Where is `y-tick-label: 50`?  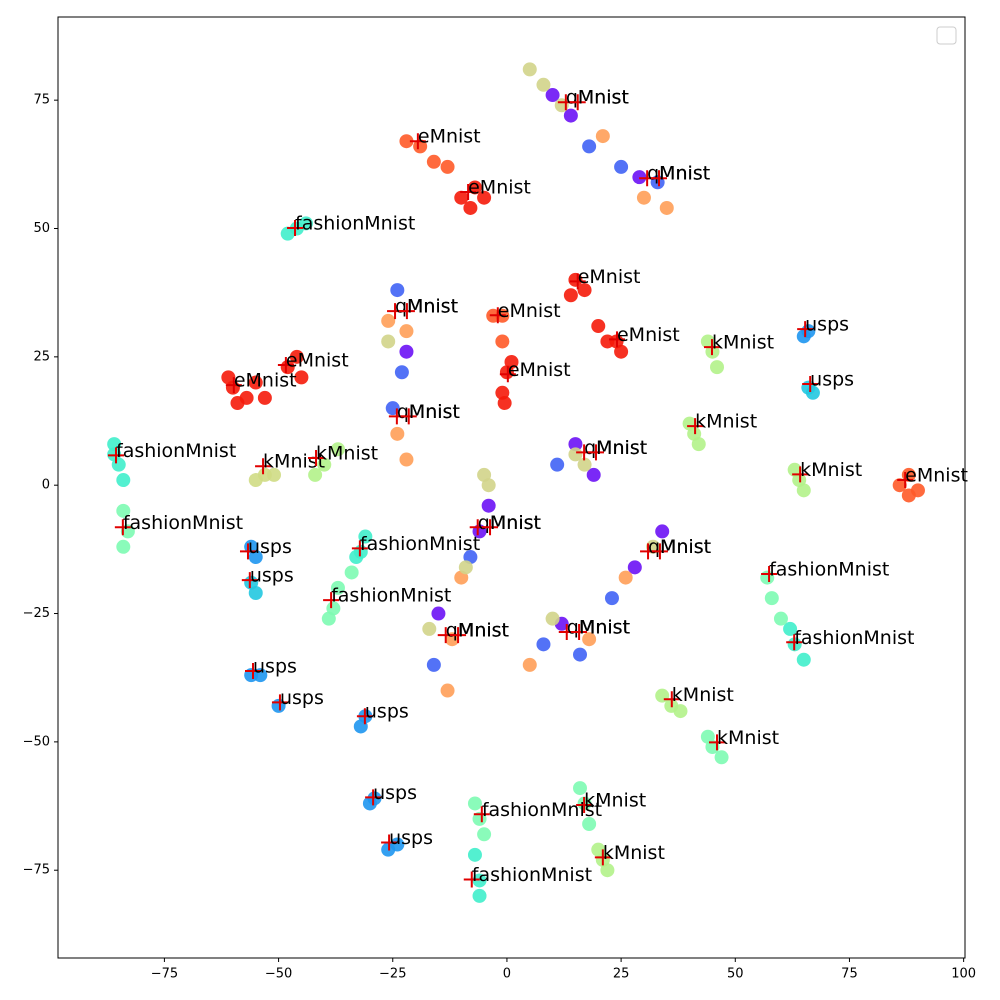
y-tick-label: 50 is located at coordinates (41, 228).